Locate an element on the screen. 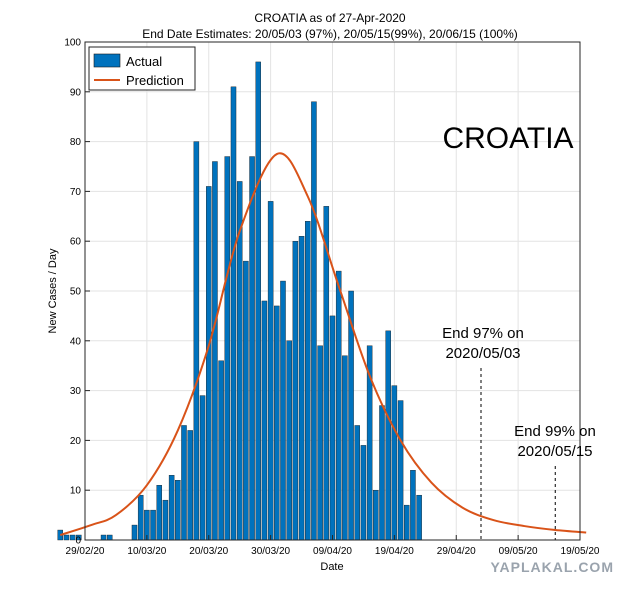 The width and height of the screenshot is (640, 595). chart-title: CROATIA as of 27-Apr-2020 is located at coordinates (330, 18).